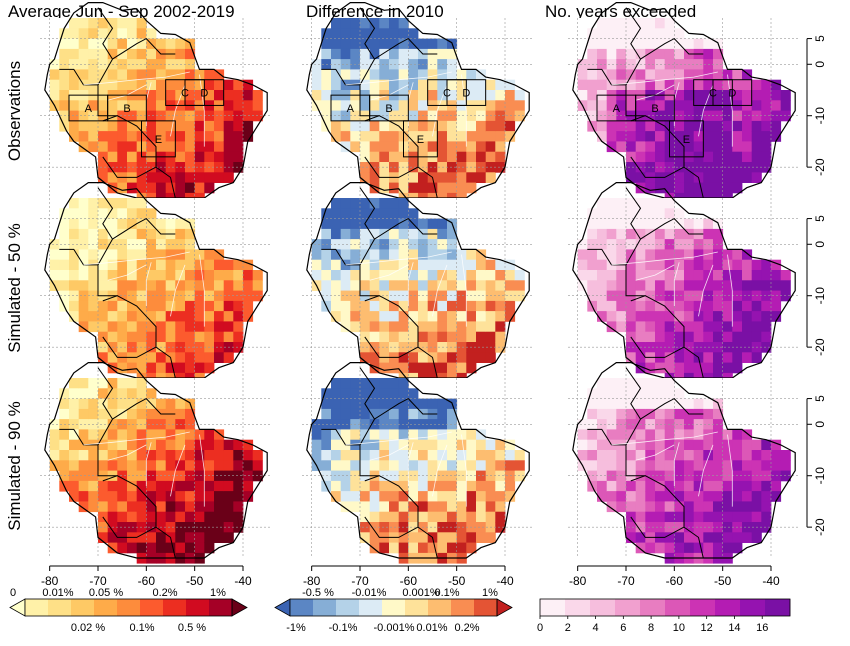 Image resolution: width=850 pixels, height=646 pixels. I want to click on country-border, so click(144, 228).